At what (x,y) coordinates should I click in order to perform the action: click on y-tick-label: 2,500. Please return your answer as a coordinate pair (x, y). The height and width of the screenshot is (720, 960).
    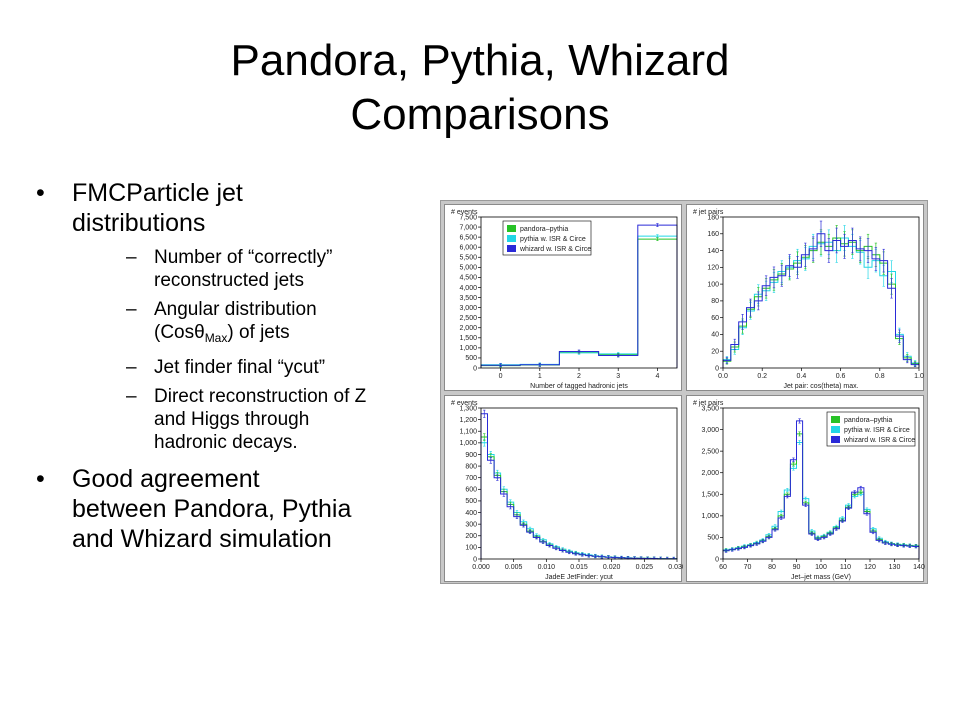
    Looking at the image, I should click on (468, 318).